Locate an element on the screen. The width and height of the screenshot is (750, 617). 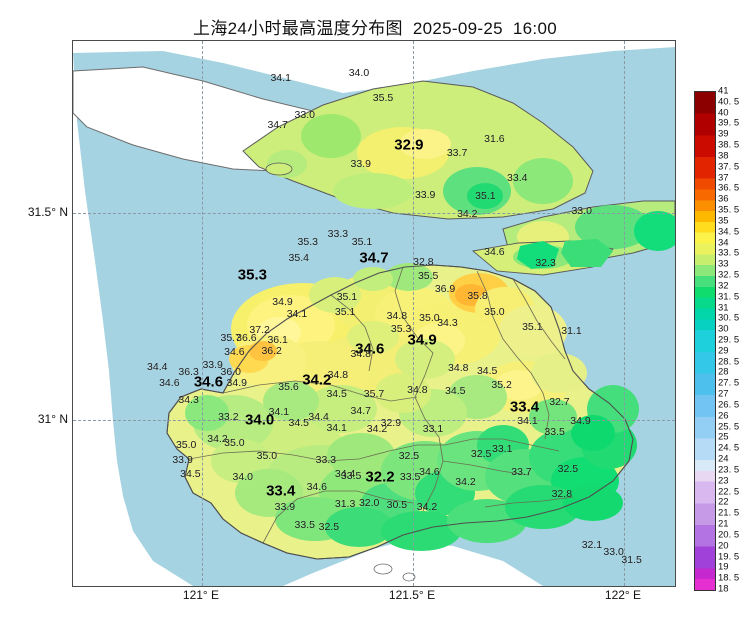
station-value: 32.9 is located at coordinates (409, 145).